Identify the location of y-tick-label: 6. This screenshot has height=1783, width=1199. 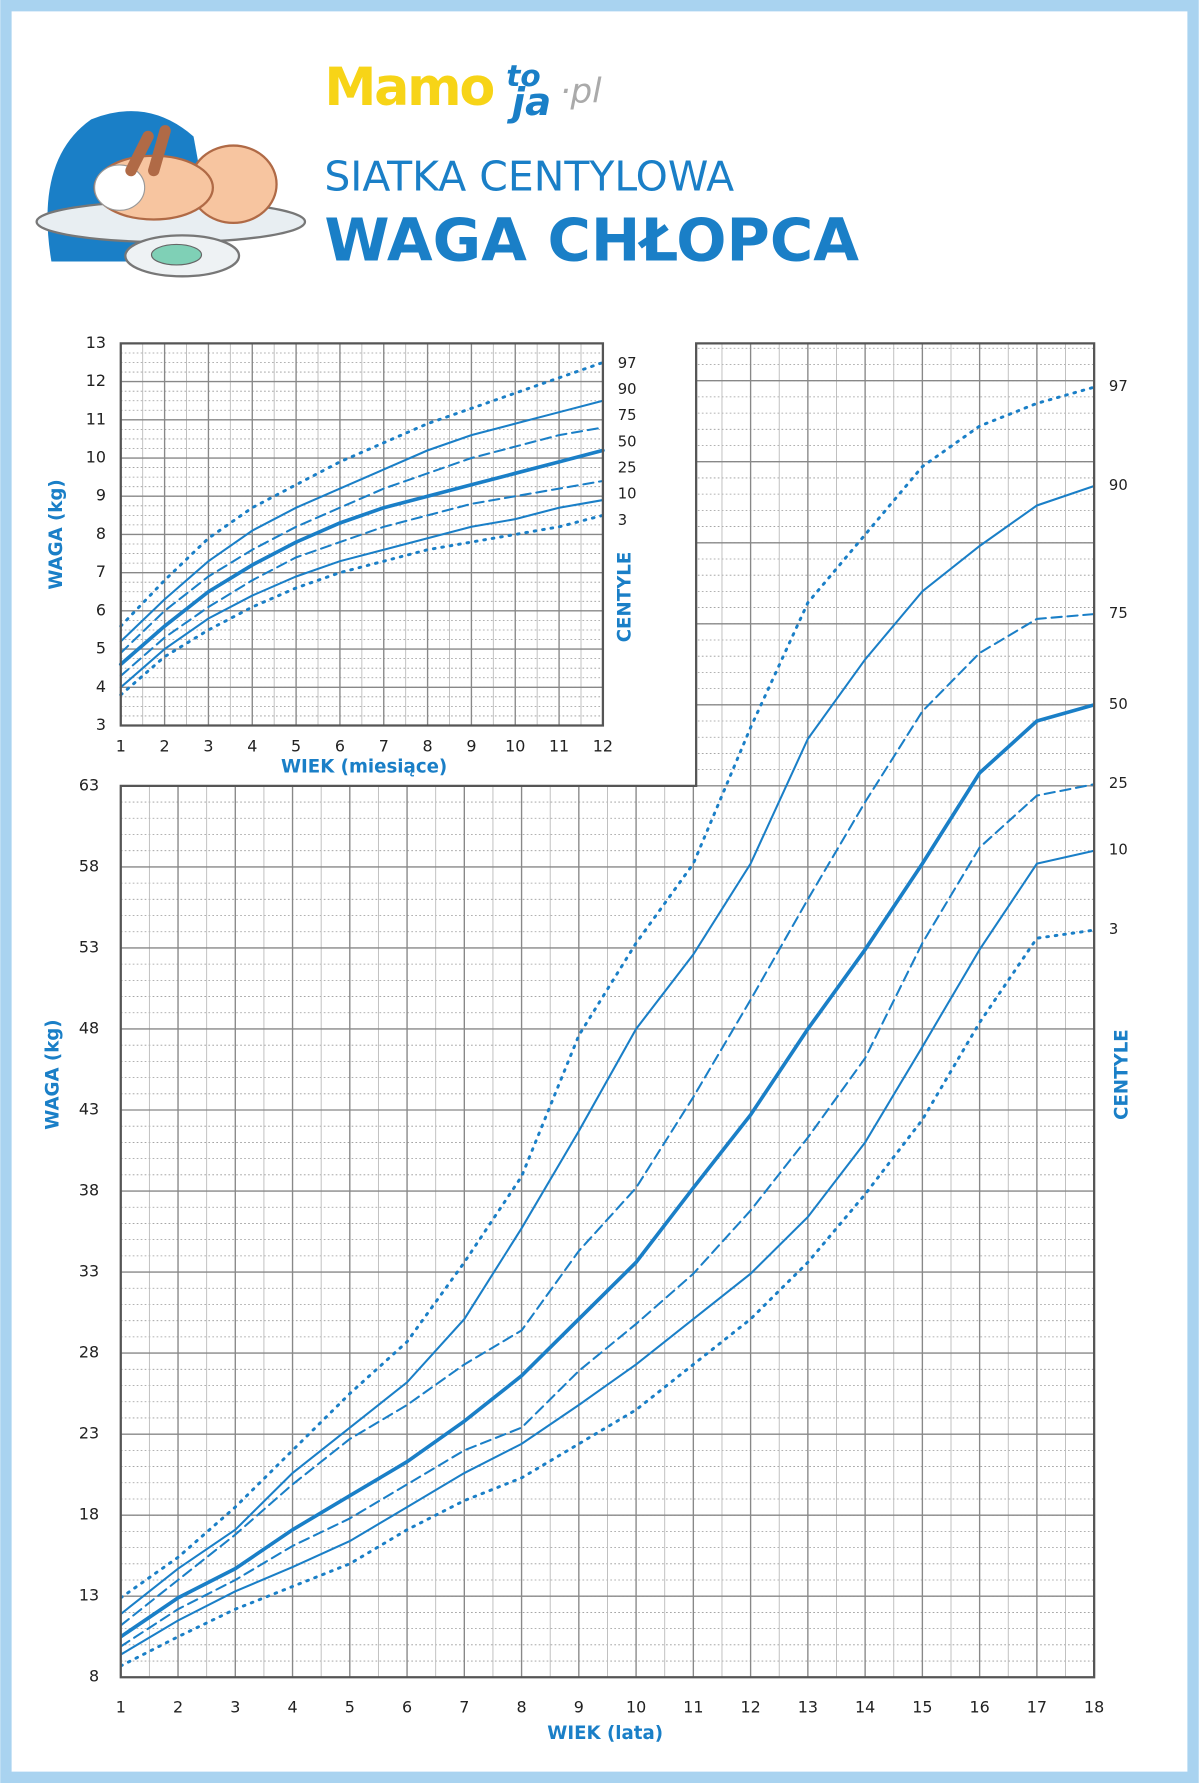
(101, 609).